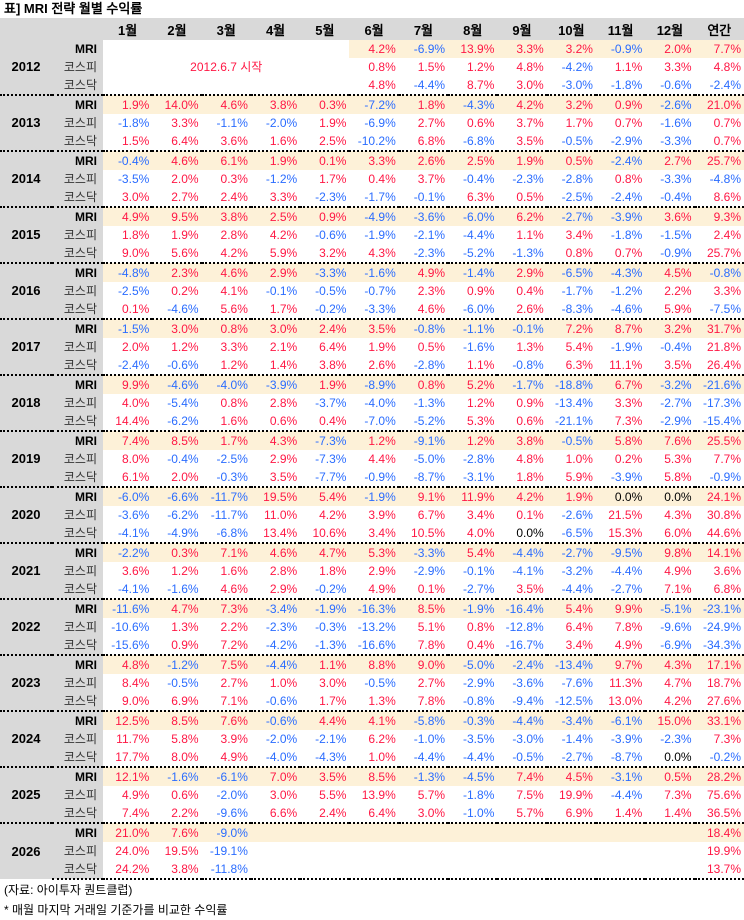 Image resolution: width=744 pixels, height=920 pixels. What do you see at coordinates (431, 683) in the screenshot?
I see `value-cell: 2.7%` at bounding box center [431, 683].